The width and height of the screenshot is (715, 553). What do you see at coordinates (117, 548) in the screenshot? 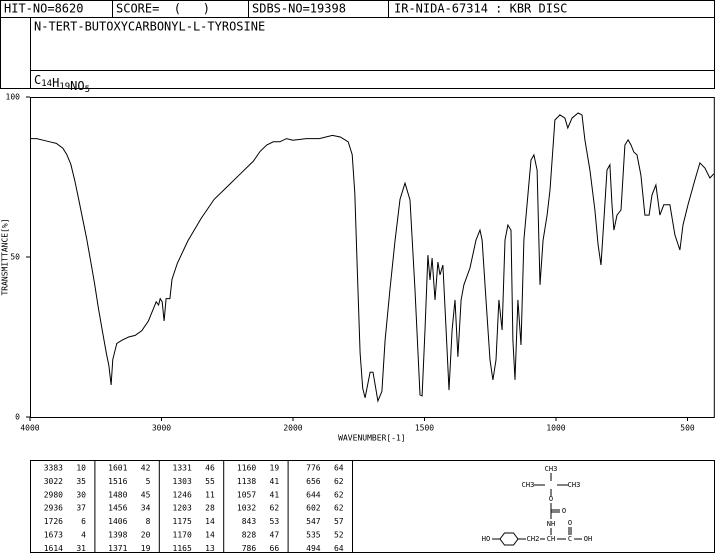
I see `peak-wavenumber: 1371` at bounding box center [117, 548].